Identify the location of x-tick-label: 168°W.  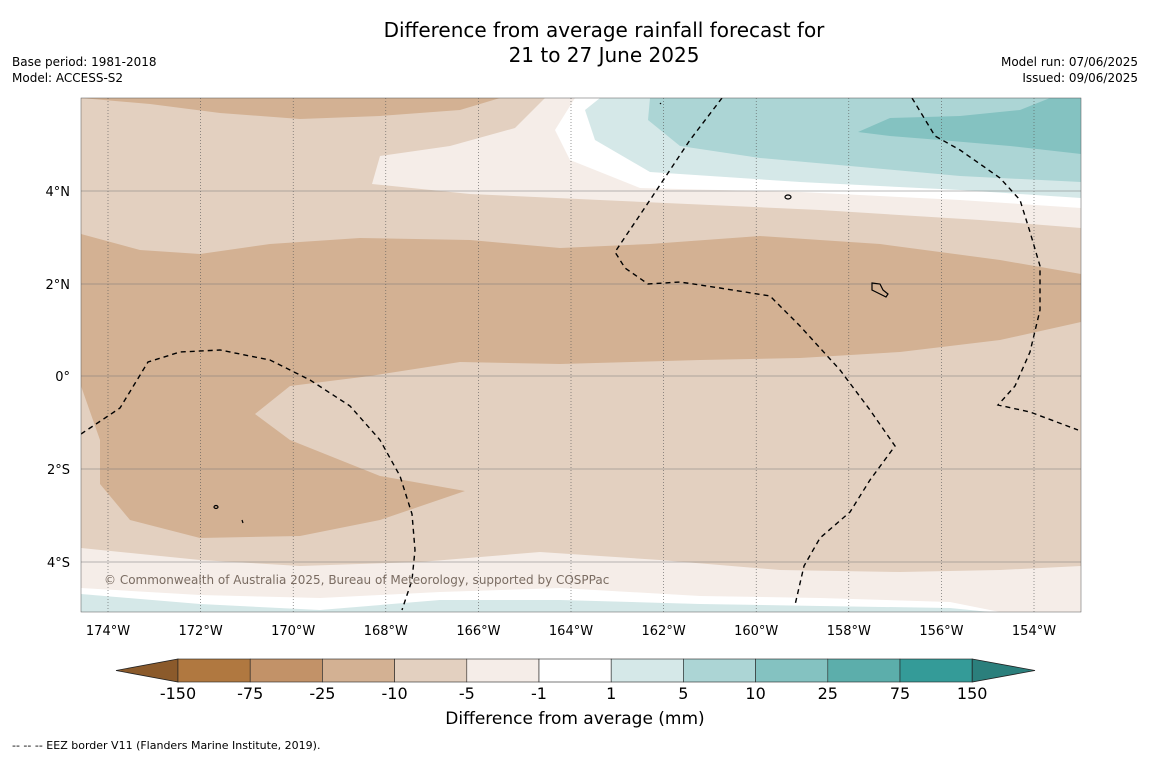
(386, 631).